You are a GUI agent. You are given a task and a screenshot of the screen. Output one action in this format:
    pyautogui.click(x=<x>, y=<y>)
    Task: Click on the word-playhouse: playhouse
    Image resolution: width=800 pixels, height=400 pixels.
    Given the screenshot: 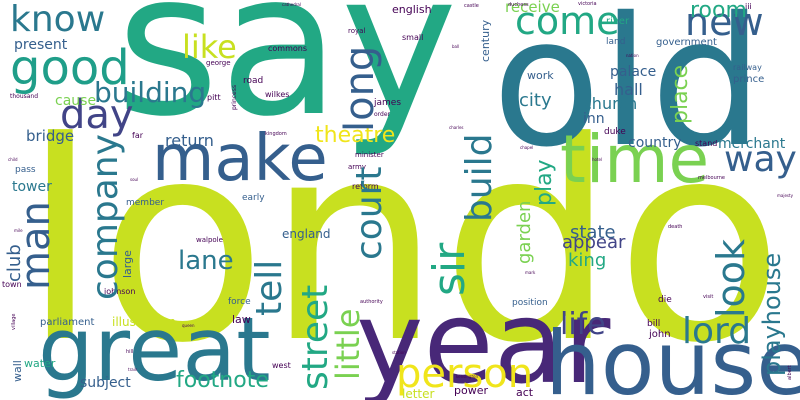 What is the action you would take?
    pyautogui.click(x=772, y=314)
    